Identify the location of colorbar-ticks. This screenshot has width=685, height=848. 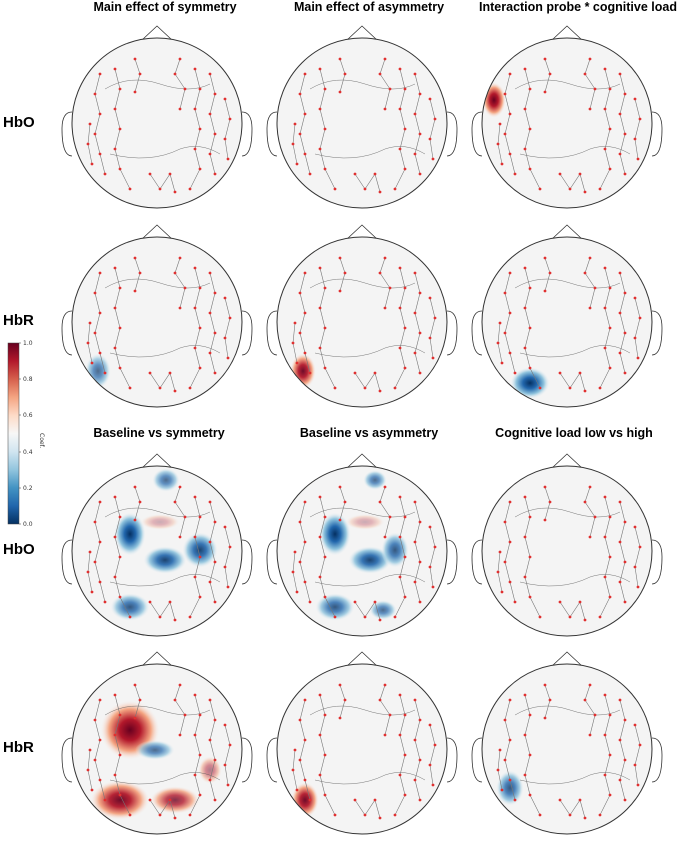
(20, 433).